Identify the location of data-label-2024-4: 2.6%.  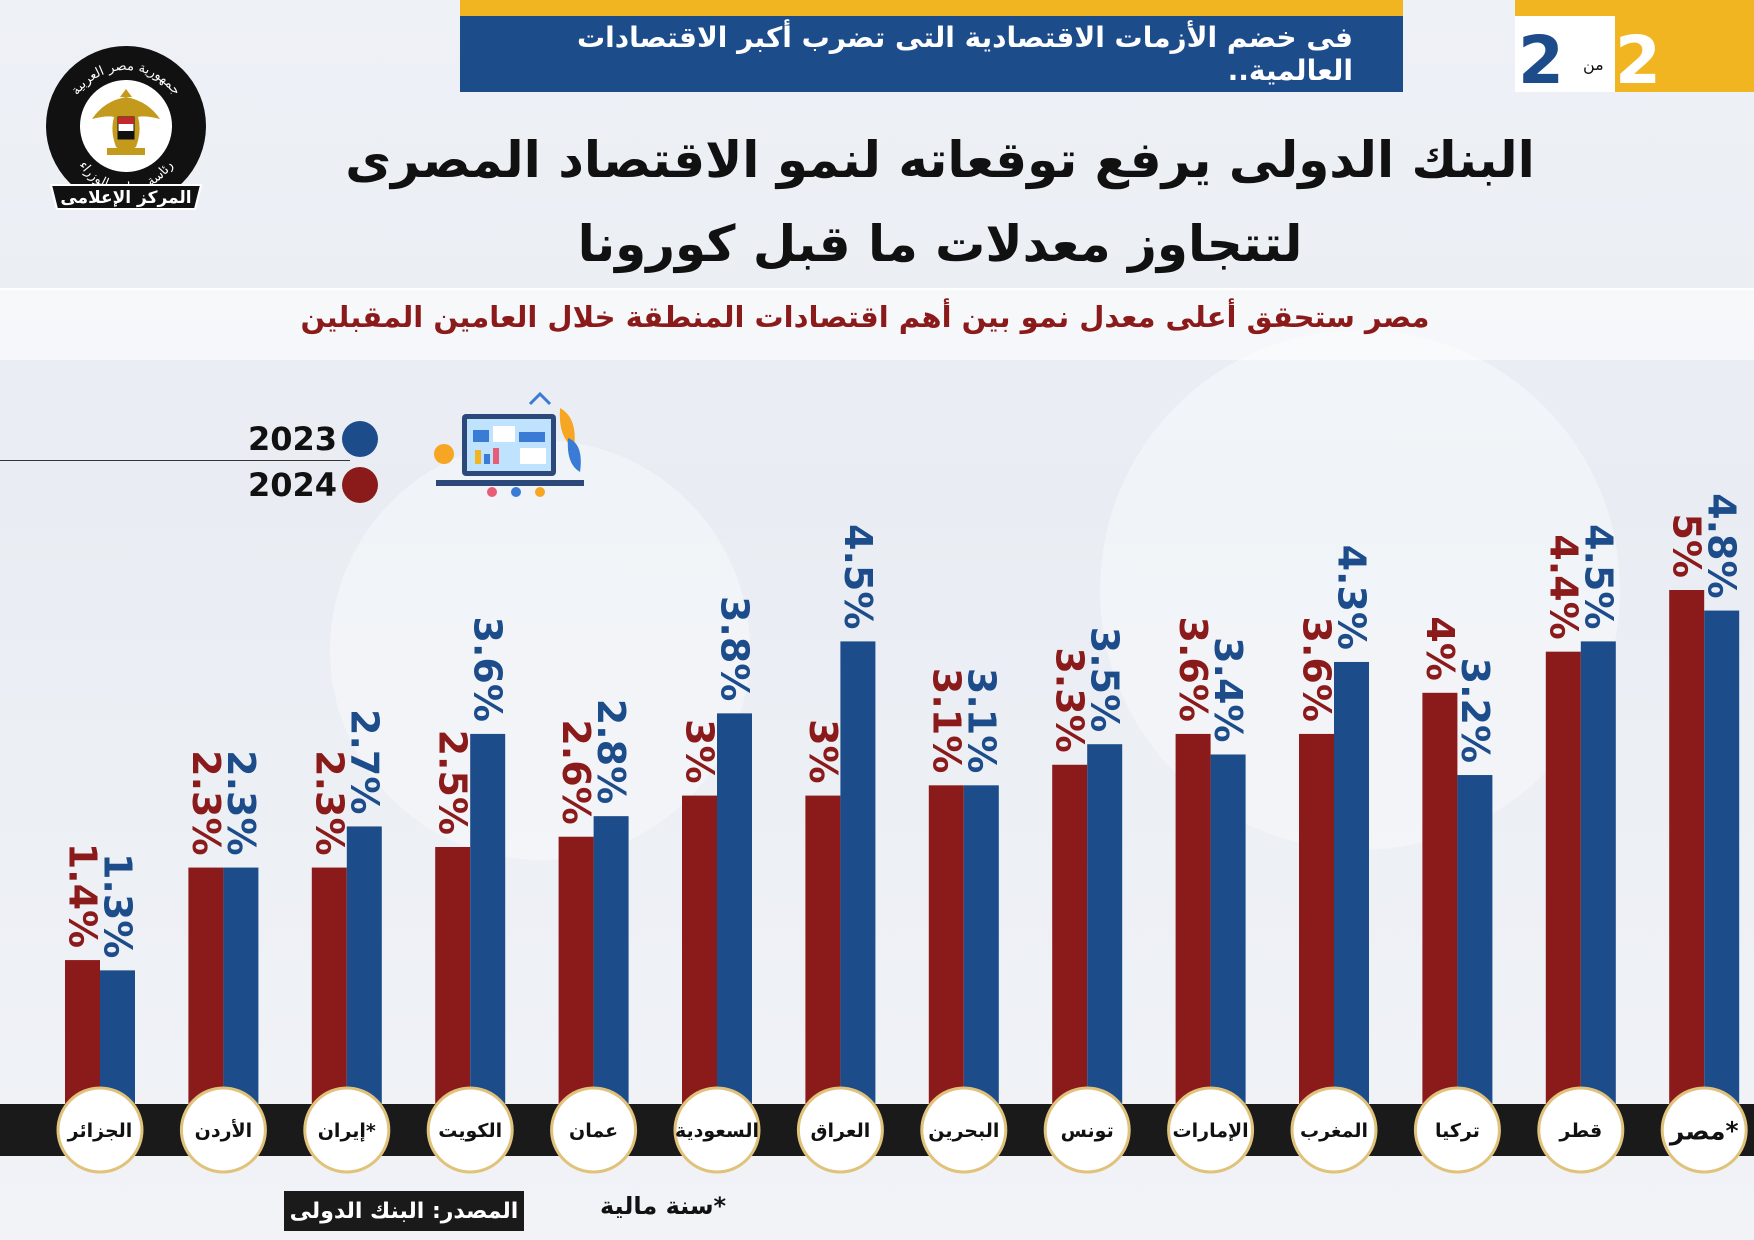
(576, 771).